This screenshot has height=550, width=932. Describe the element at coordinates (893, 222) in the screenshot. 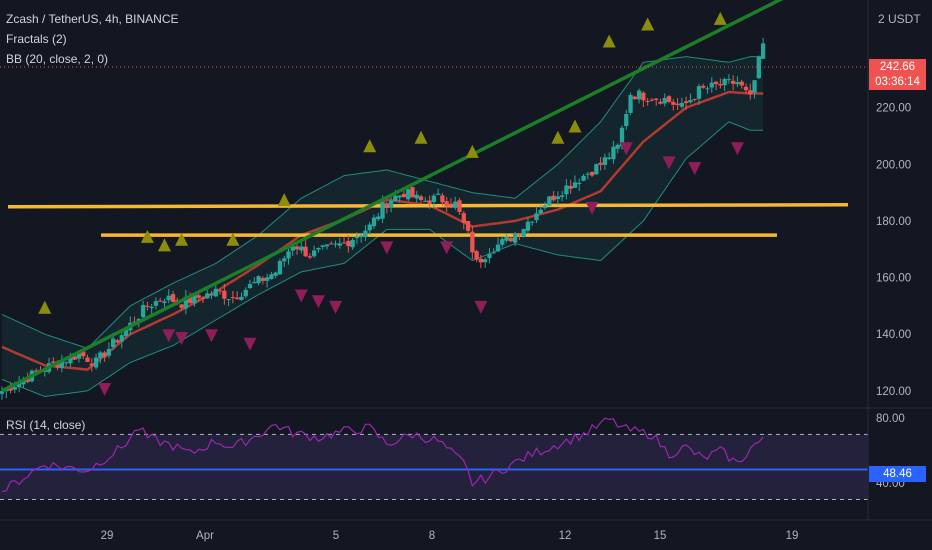

I see `price-tick-label: 180.00` at that location.